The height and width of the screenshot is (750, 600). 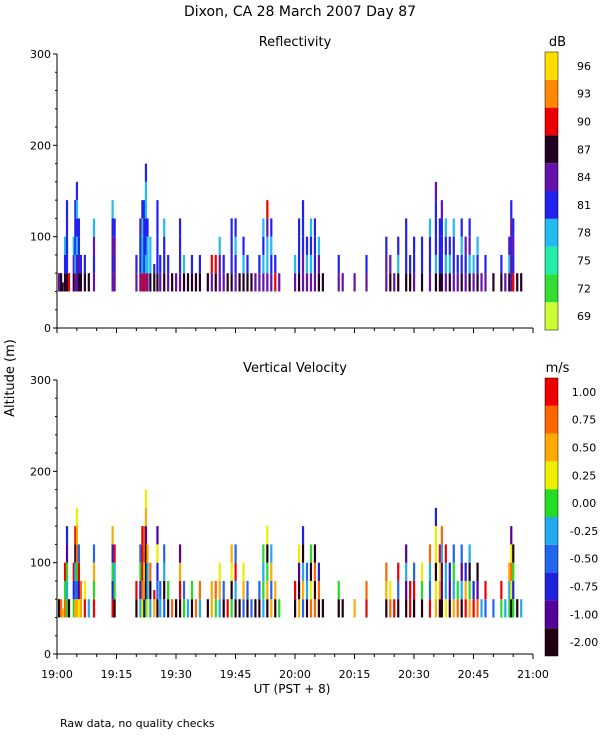 What do you see at coordinates (584, 149) in the screenshot?
I see `colorbar-label: 87` at bounding box center [584, 149].